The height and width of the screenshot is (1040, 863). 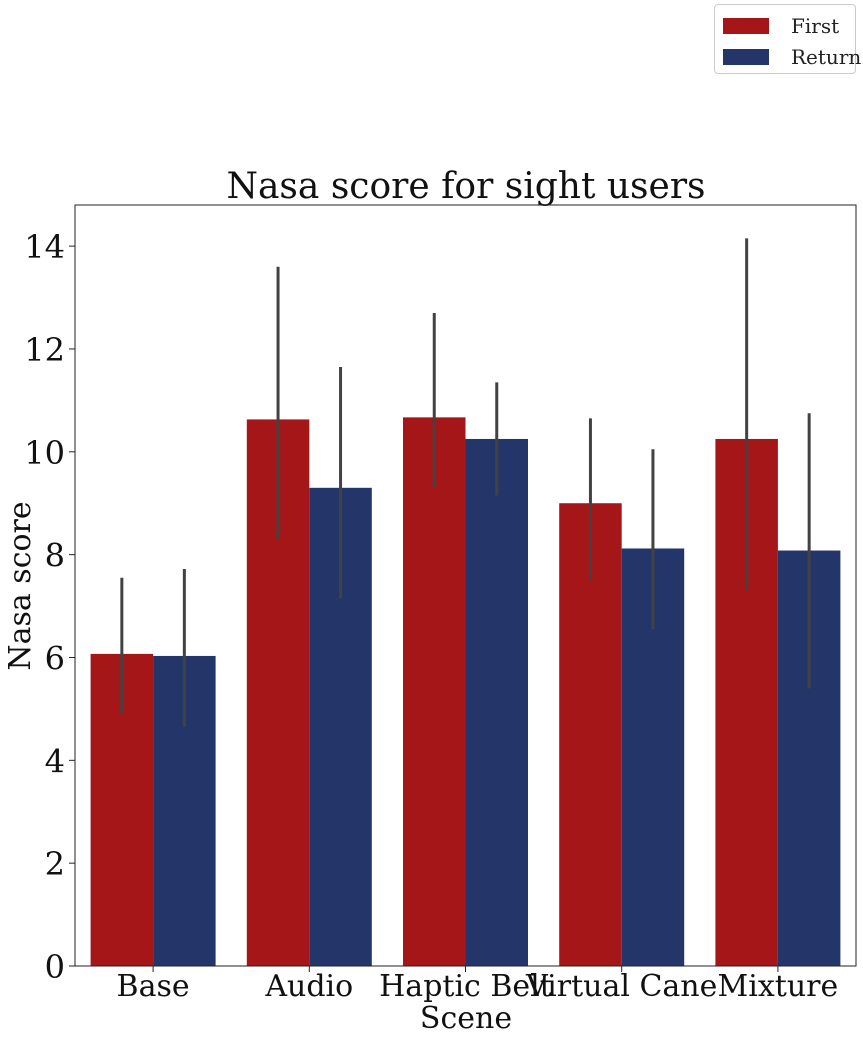 What do you see at coordinates (55, 658) in the screenshot?
I see `y-tick-label: 6` at bounding box center [55, 658].